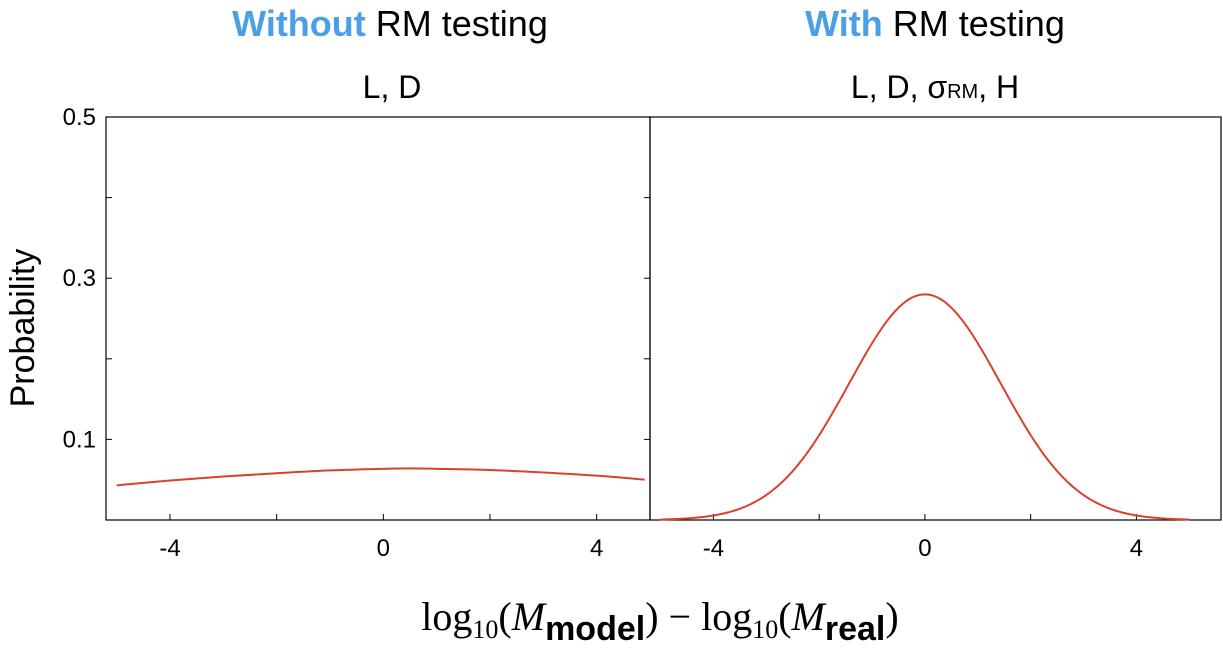 This screenshot has width=1223, height=649. I want to click on right-header-rest: RM testing, so click(974, 23).